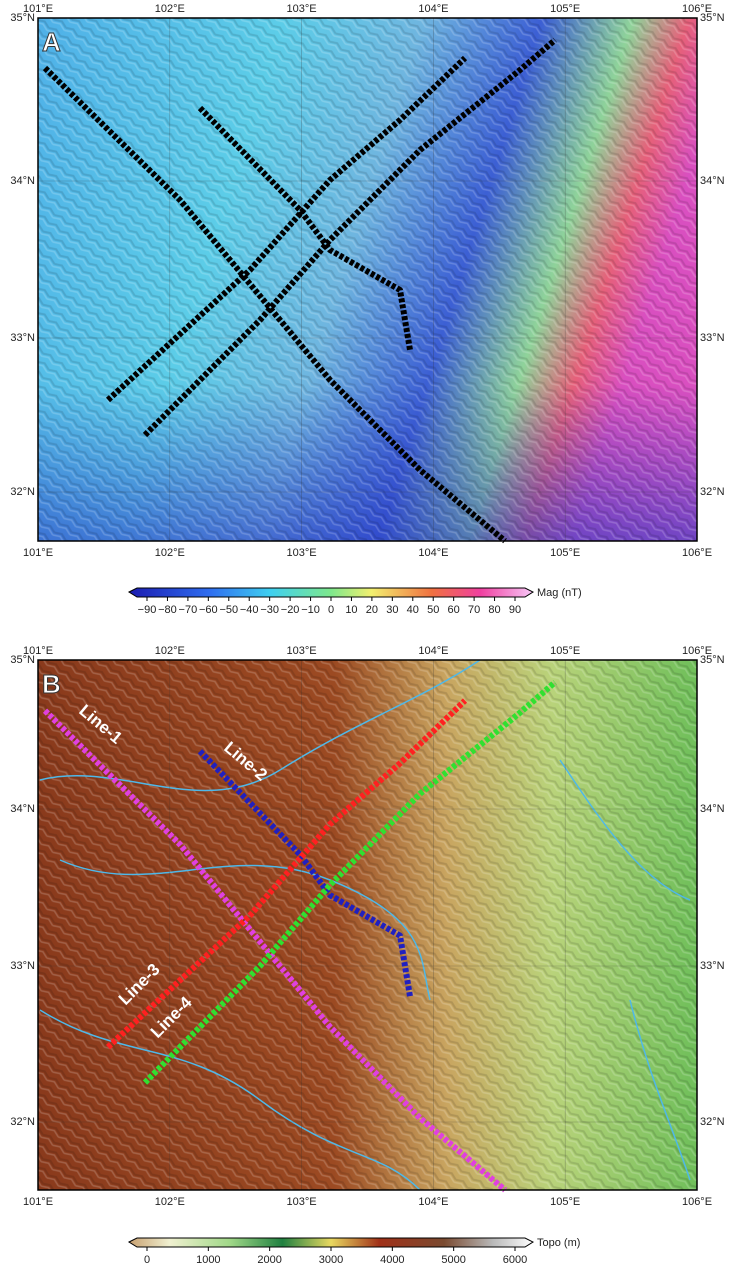  I want to click on colorbar-label: 4000, so click(392, 1260).